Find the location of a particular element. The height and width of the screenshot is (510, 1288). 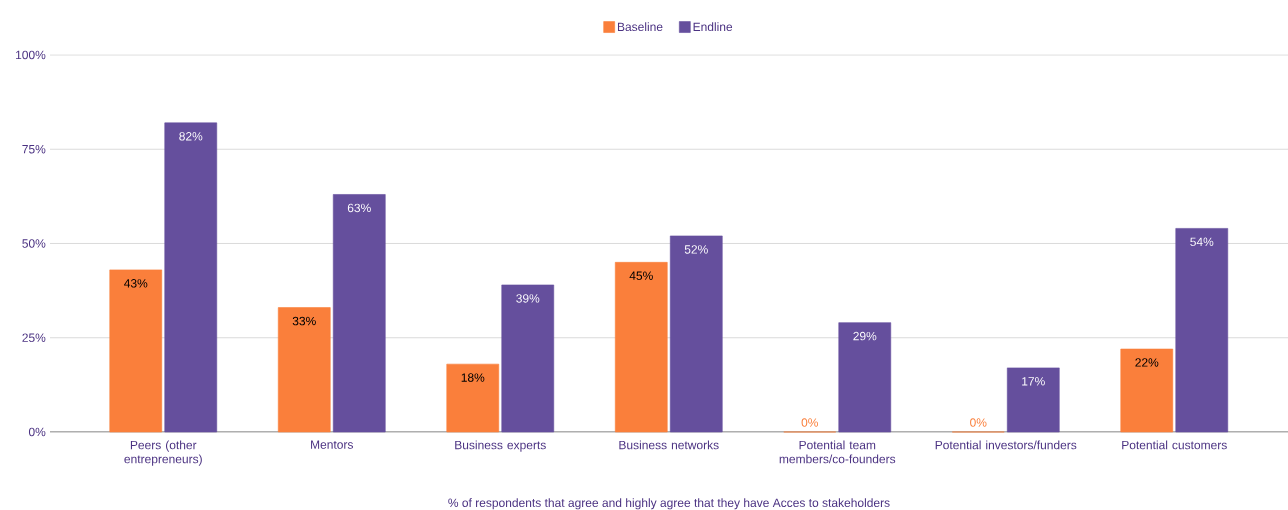

data-label: 17% is located at coordinates (1033, 381).